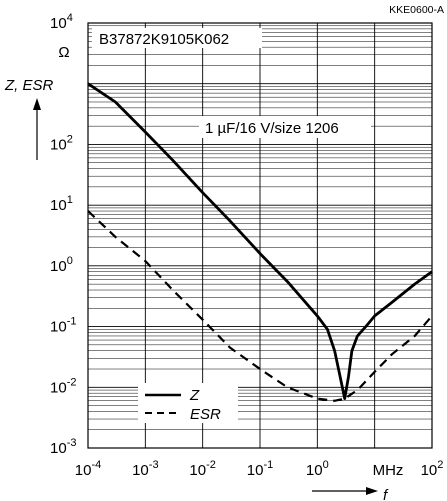  I want to click on x-tick-label: 10⁻¹, so click(260, 469).